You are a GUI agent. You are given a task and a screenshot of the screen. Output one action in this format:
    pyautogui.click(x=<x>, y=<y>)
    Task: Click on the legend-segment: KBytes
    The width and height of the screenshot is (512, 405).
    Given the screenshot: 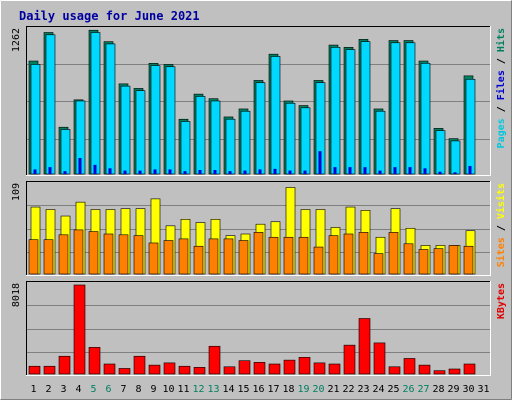 What is the action you would take?
    pyautogui.click(x=501, y=301)
    